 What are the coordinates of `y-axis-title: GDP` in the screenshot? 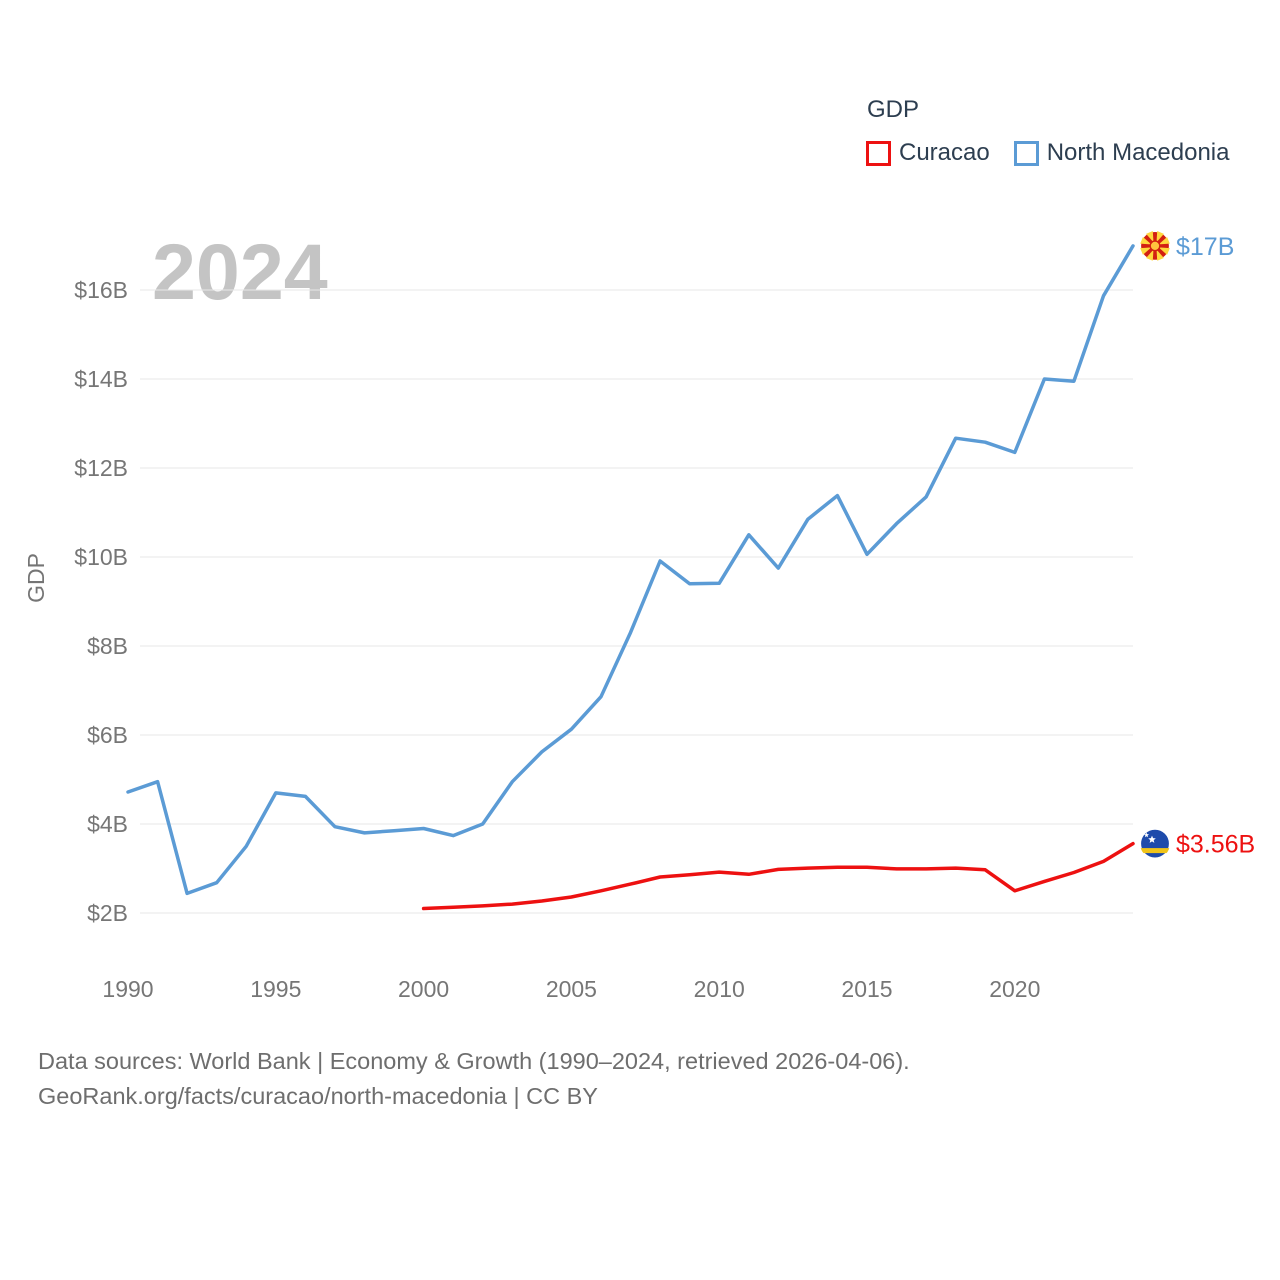 It's located at (36, 578).